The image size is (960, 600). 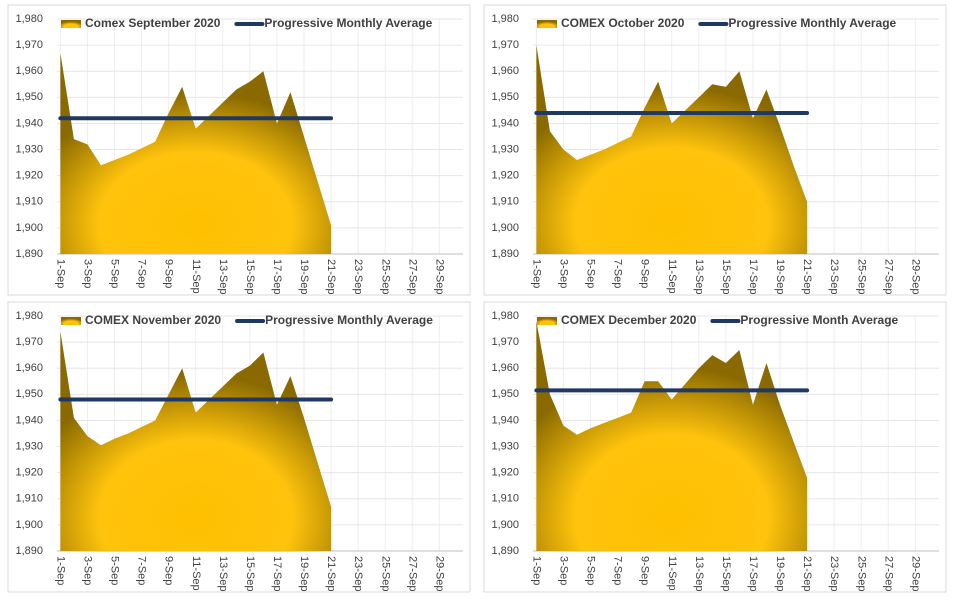 What do you see at coordinates (153, 320) in the screenshot?
I see `legend-label: COMEX November 2020` at bounding box center [153, 320].